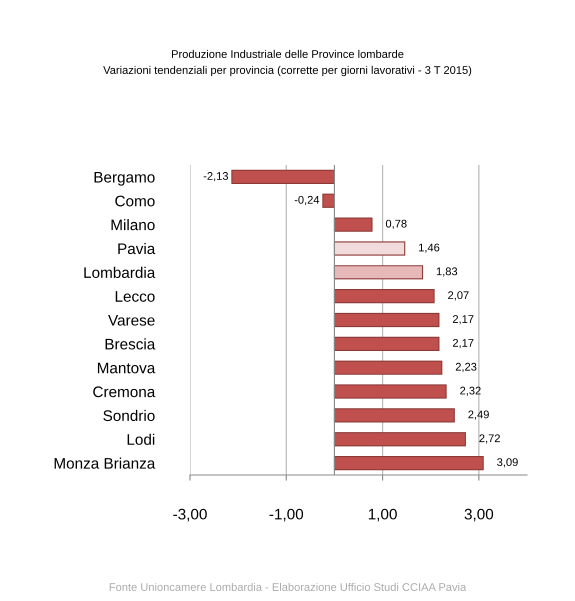 The height and width of the screenshot is (601, 575). I want to click on data-label: 0,78, so click(396, 224).